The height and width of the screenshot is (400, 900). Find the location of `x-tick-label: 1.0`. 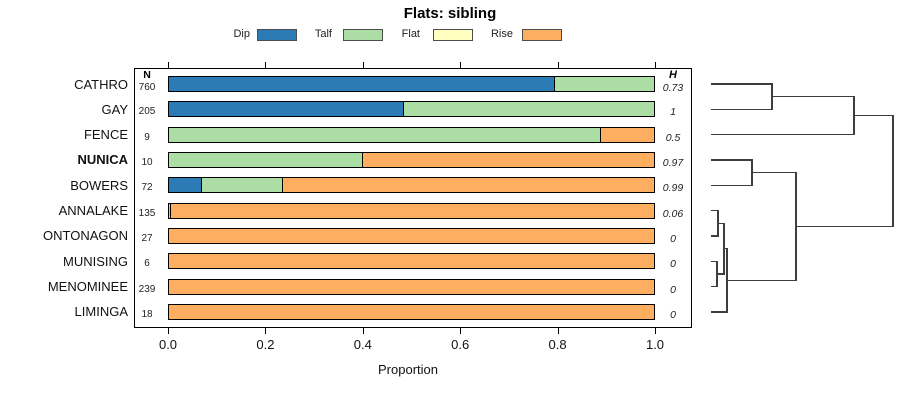

x-tick-label: 1.0 is located at coordinates (655, 344).